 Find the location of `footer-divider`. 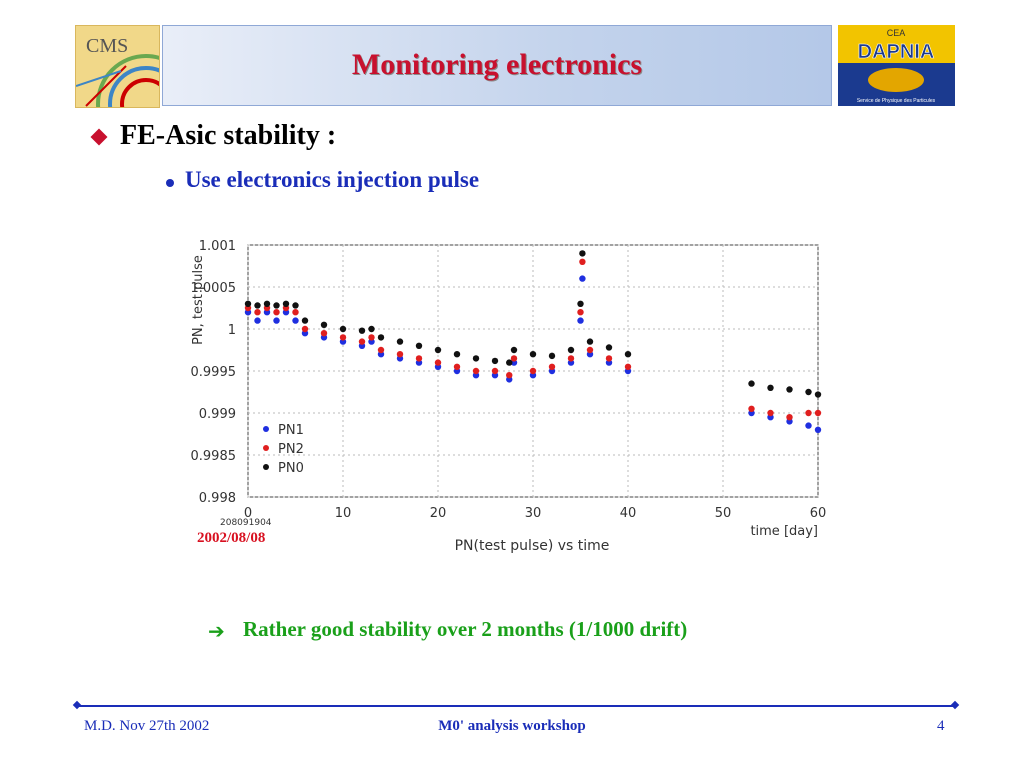

footer-divider is located at coordinates (516, 706).